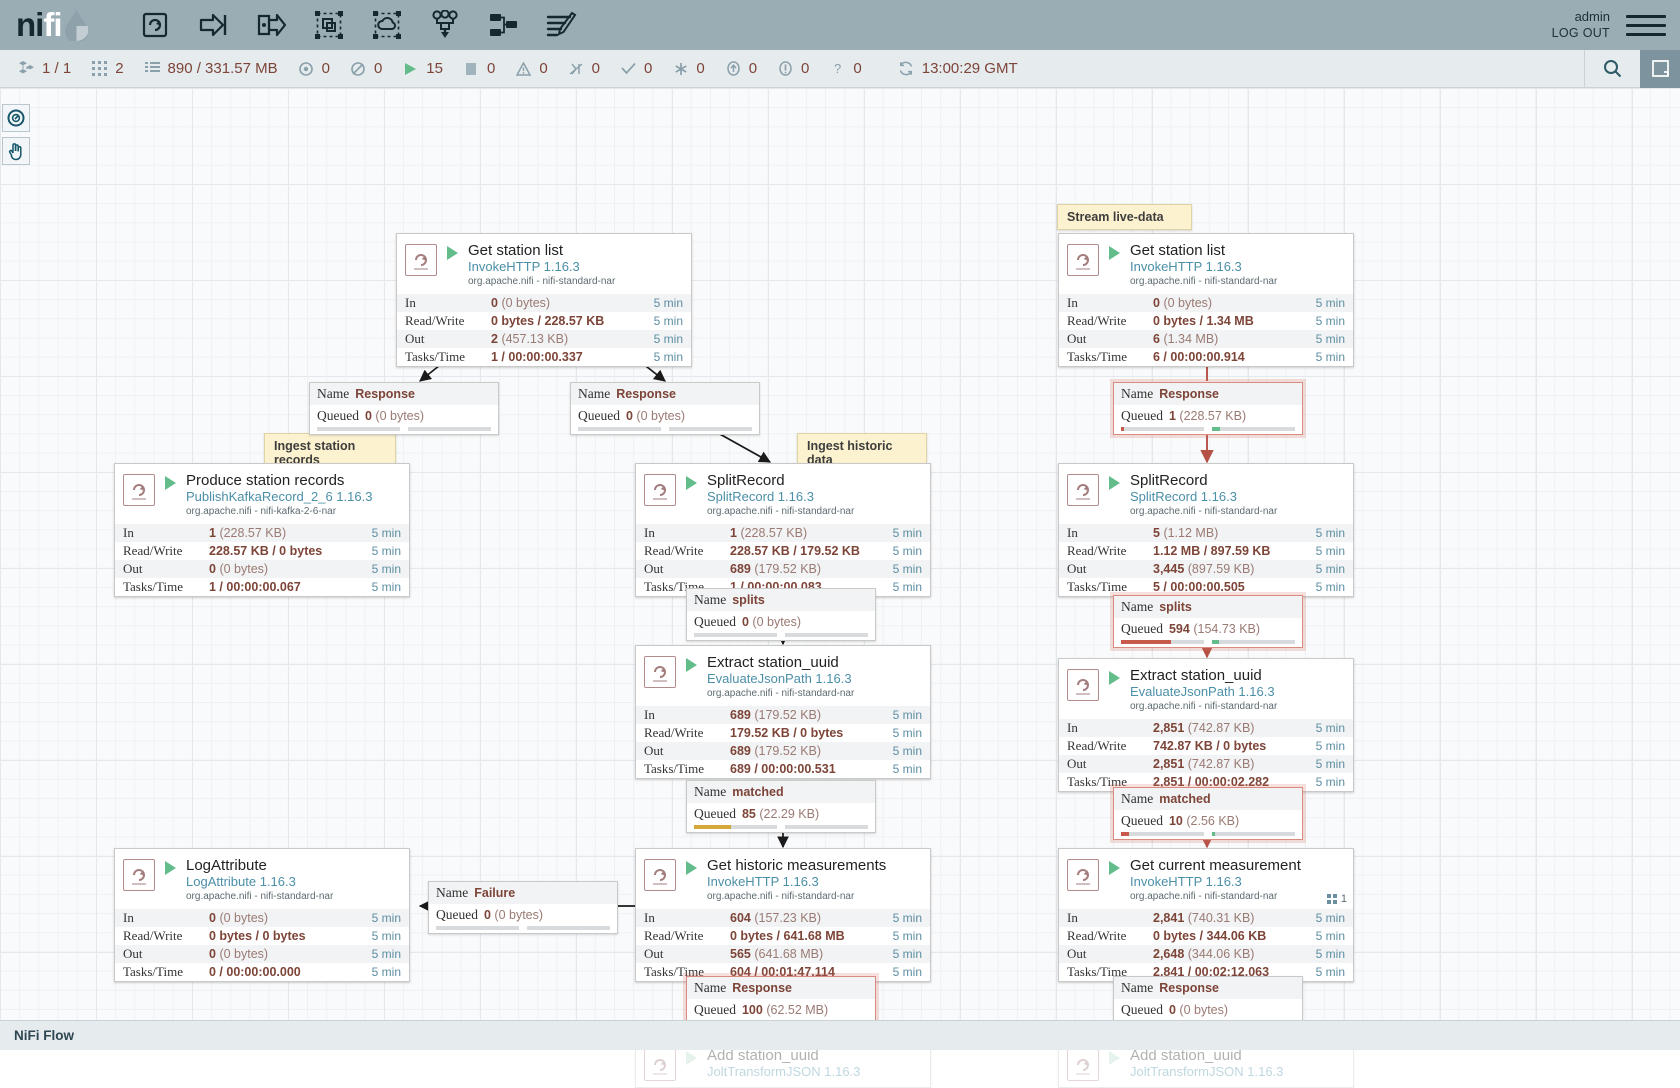 The width and height of the screenshot is (1680, 1088). I want to click on stat-value: 604 (157.23 KB), so click(775, 918).